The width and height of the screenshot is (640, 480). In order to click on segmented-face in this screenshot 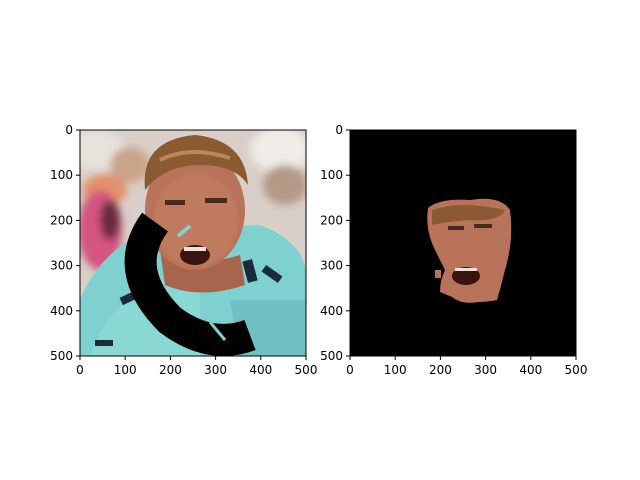, I will do `click(469, 250)`.